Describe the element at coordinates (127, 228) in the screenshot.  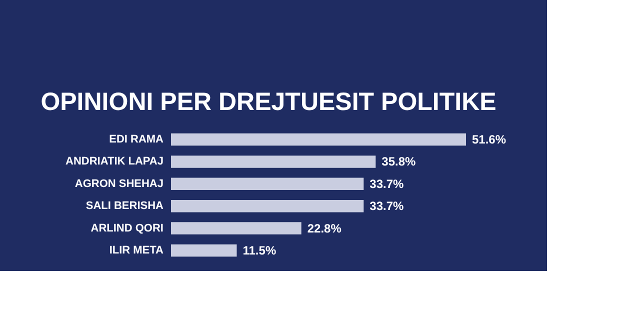
I see `y-tick-label: ARLIND QORI` at that location.